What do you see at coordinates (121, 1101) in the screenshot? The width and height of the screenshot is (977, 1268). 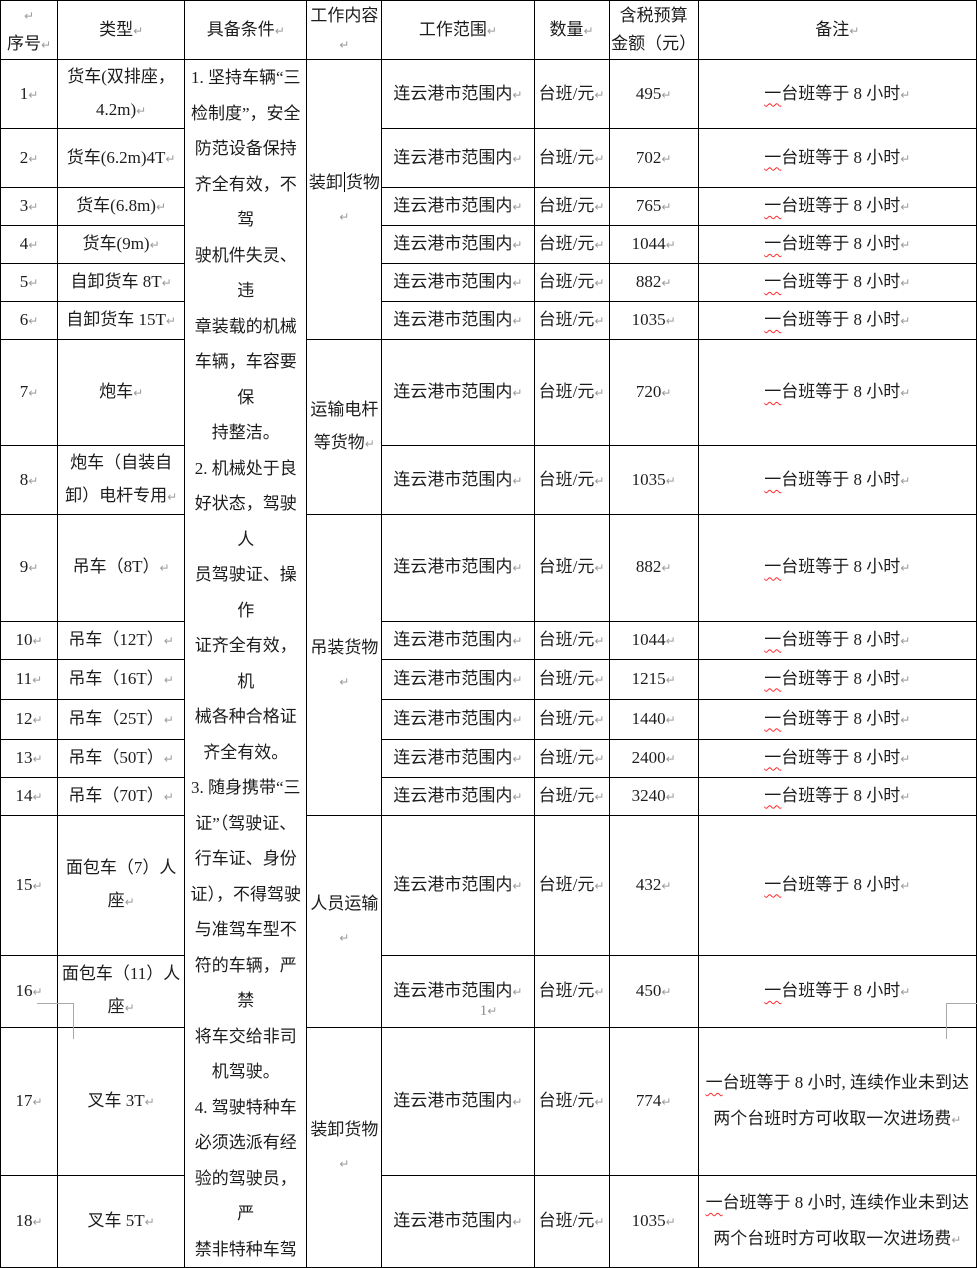 I see `cell-type: 叉车 3T↵` at bounding box center [121, 1101].